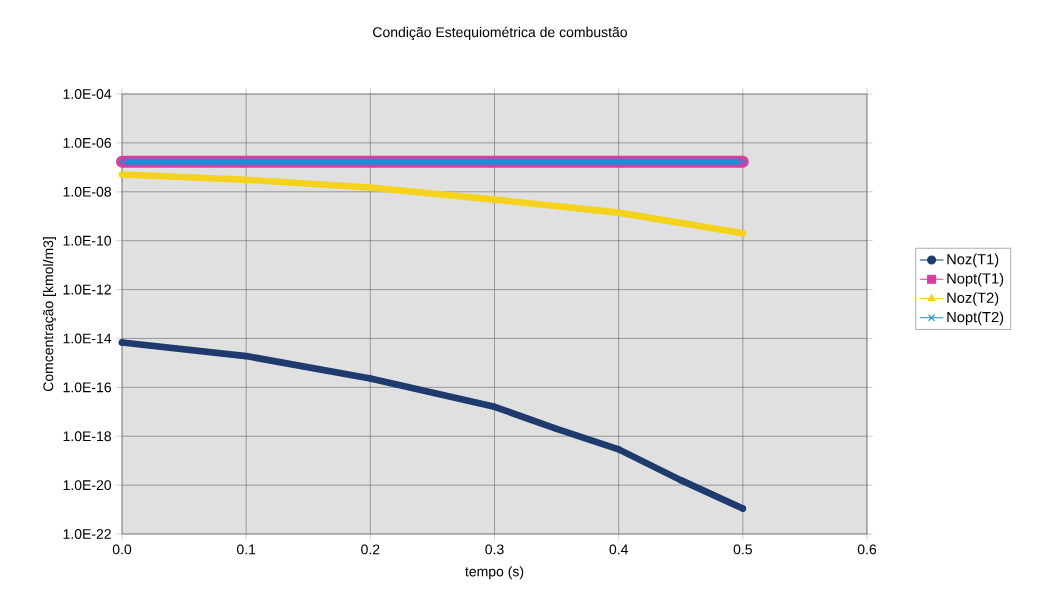  What do you see at coordinates (975, 279) in the screenshot?
I see `legend-label: Nopt(T1)` at bounding box center [975, 279].